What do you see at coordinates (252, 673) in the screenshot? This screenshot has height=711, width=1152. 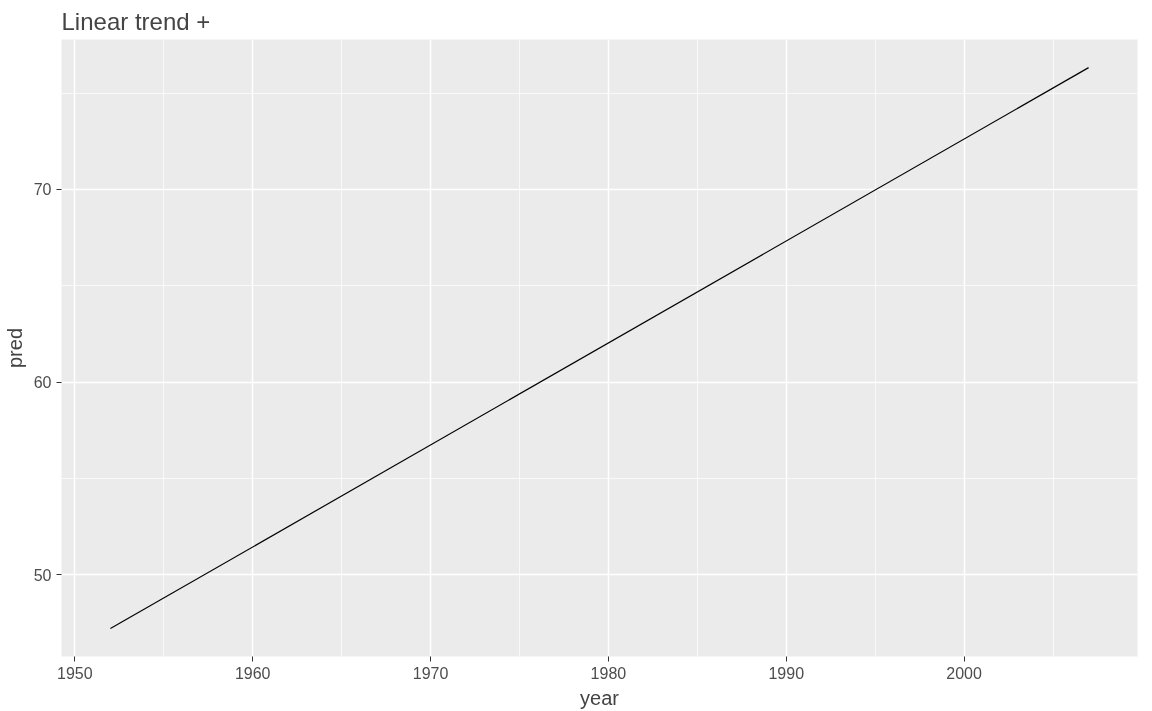 I see `x-tick-label: 1960` at bounding box center [252, 673].